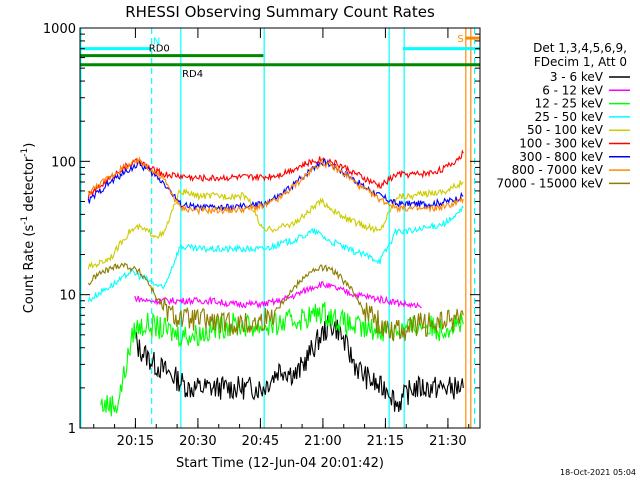 The width and height of the screenshot is (640, 484). I want to click on x-tick-label: 21:30, so click(447, 441).